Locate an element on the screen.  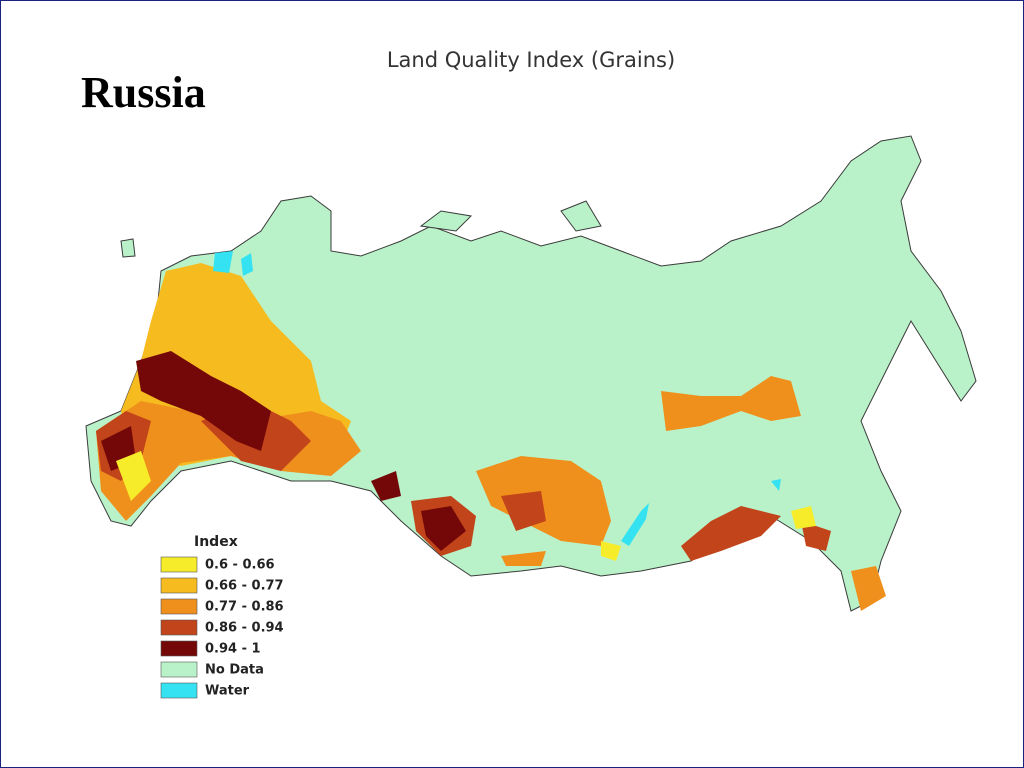
legend-label: 0.77 - 0.86 is located at coordinates (244, 607).